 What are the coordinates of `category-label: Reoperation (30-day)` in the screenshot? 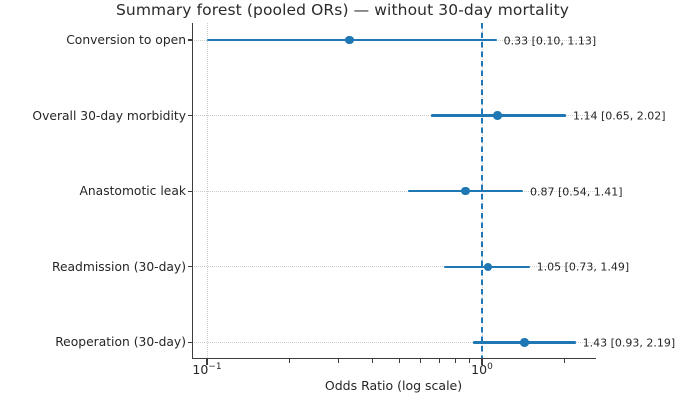 It's located at (120, 342).